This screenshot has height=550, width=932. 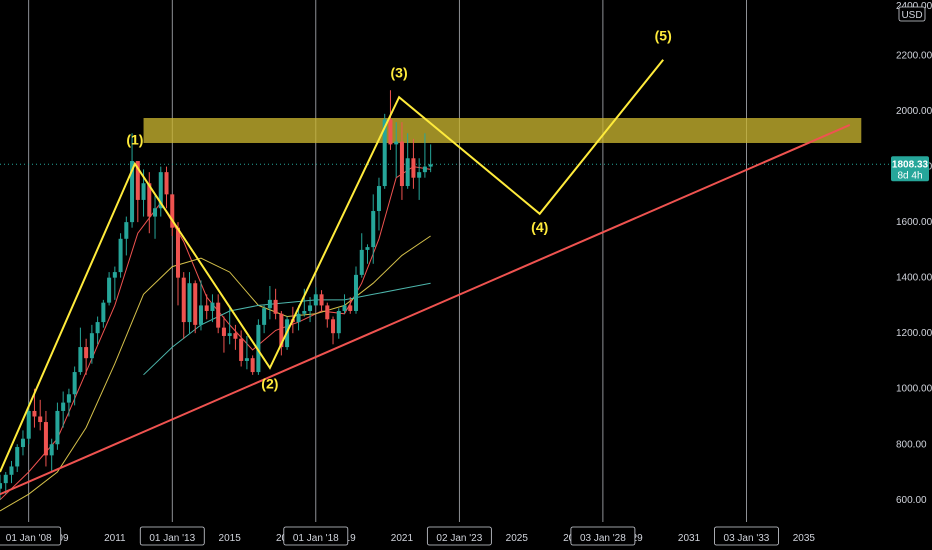 I want to click on currency-label: USD, so click(x=911, y=15).